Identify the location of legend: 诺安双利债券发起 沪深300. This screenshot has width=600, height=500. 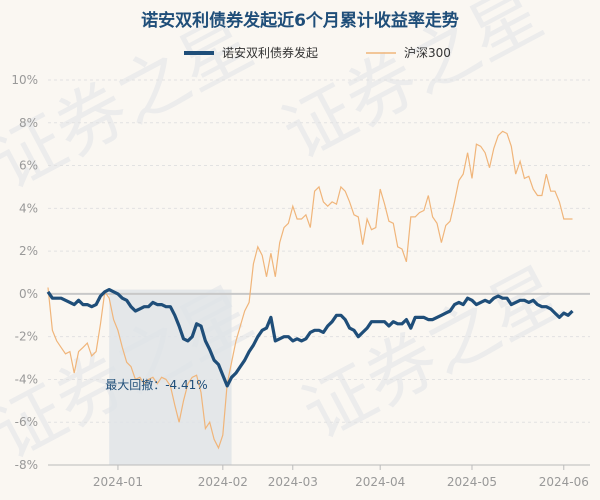
(317, 52).